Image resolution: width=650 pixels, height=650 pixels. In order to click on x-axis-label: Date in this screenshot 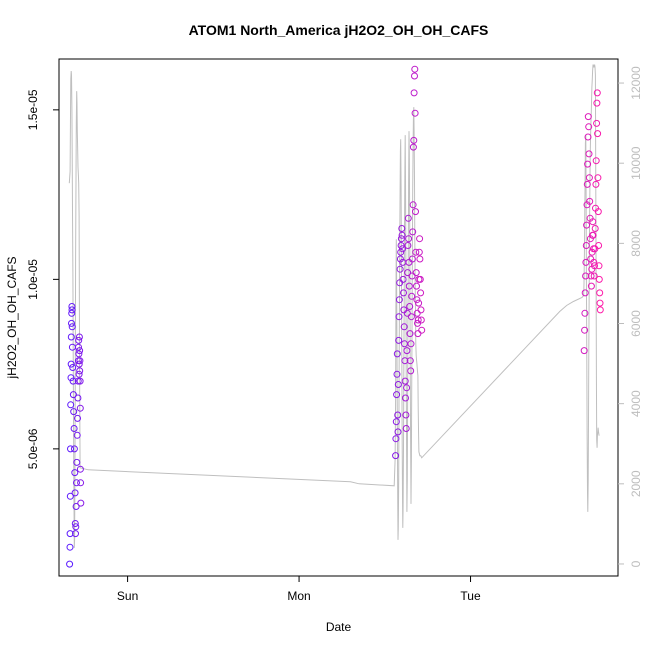, I will do `click(339, 627)`.